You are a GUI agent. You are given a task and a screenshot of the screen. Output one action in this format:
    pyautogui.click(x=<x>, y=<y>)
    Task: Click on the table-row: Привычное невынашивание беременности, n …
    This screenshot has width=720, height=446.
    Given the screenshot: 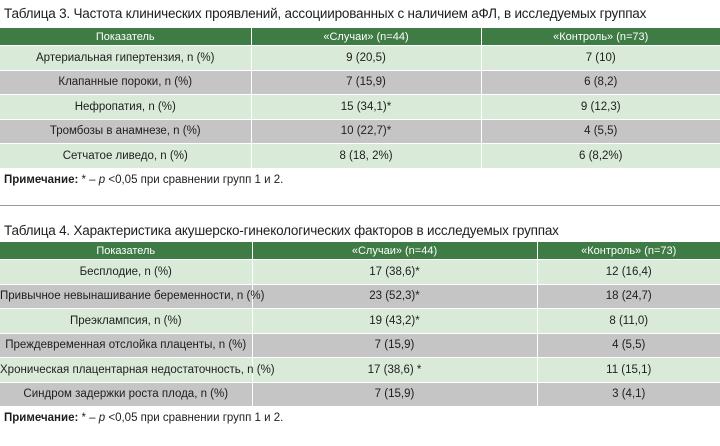 What is the action you would take?
    pyautogui.click(x=360, y=296)
    